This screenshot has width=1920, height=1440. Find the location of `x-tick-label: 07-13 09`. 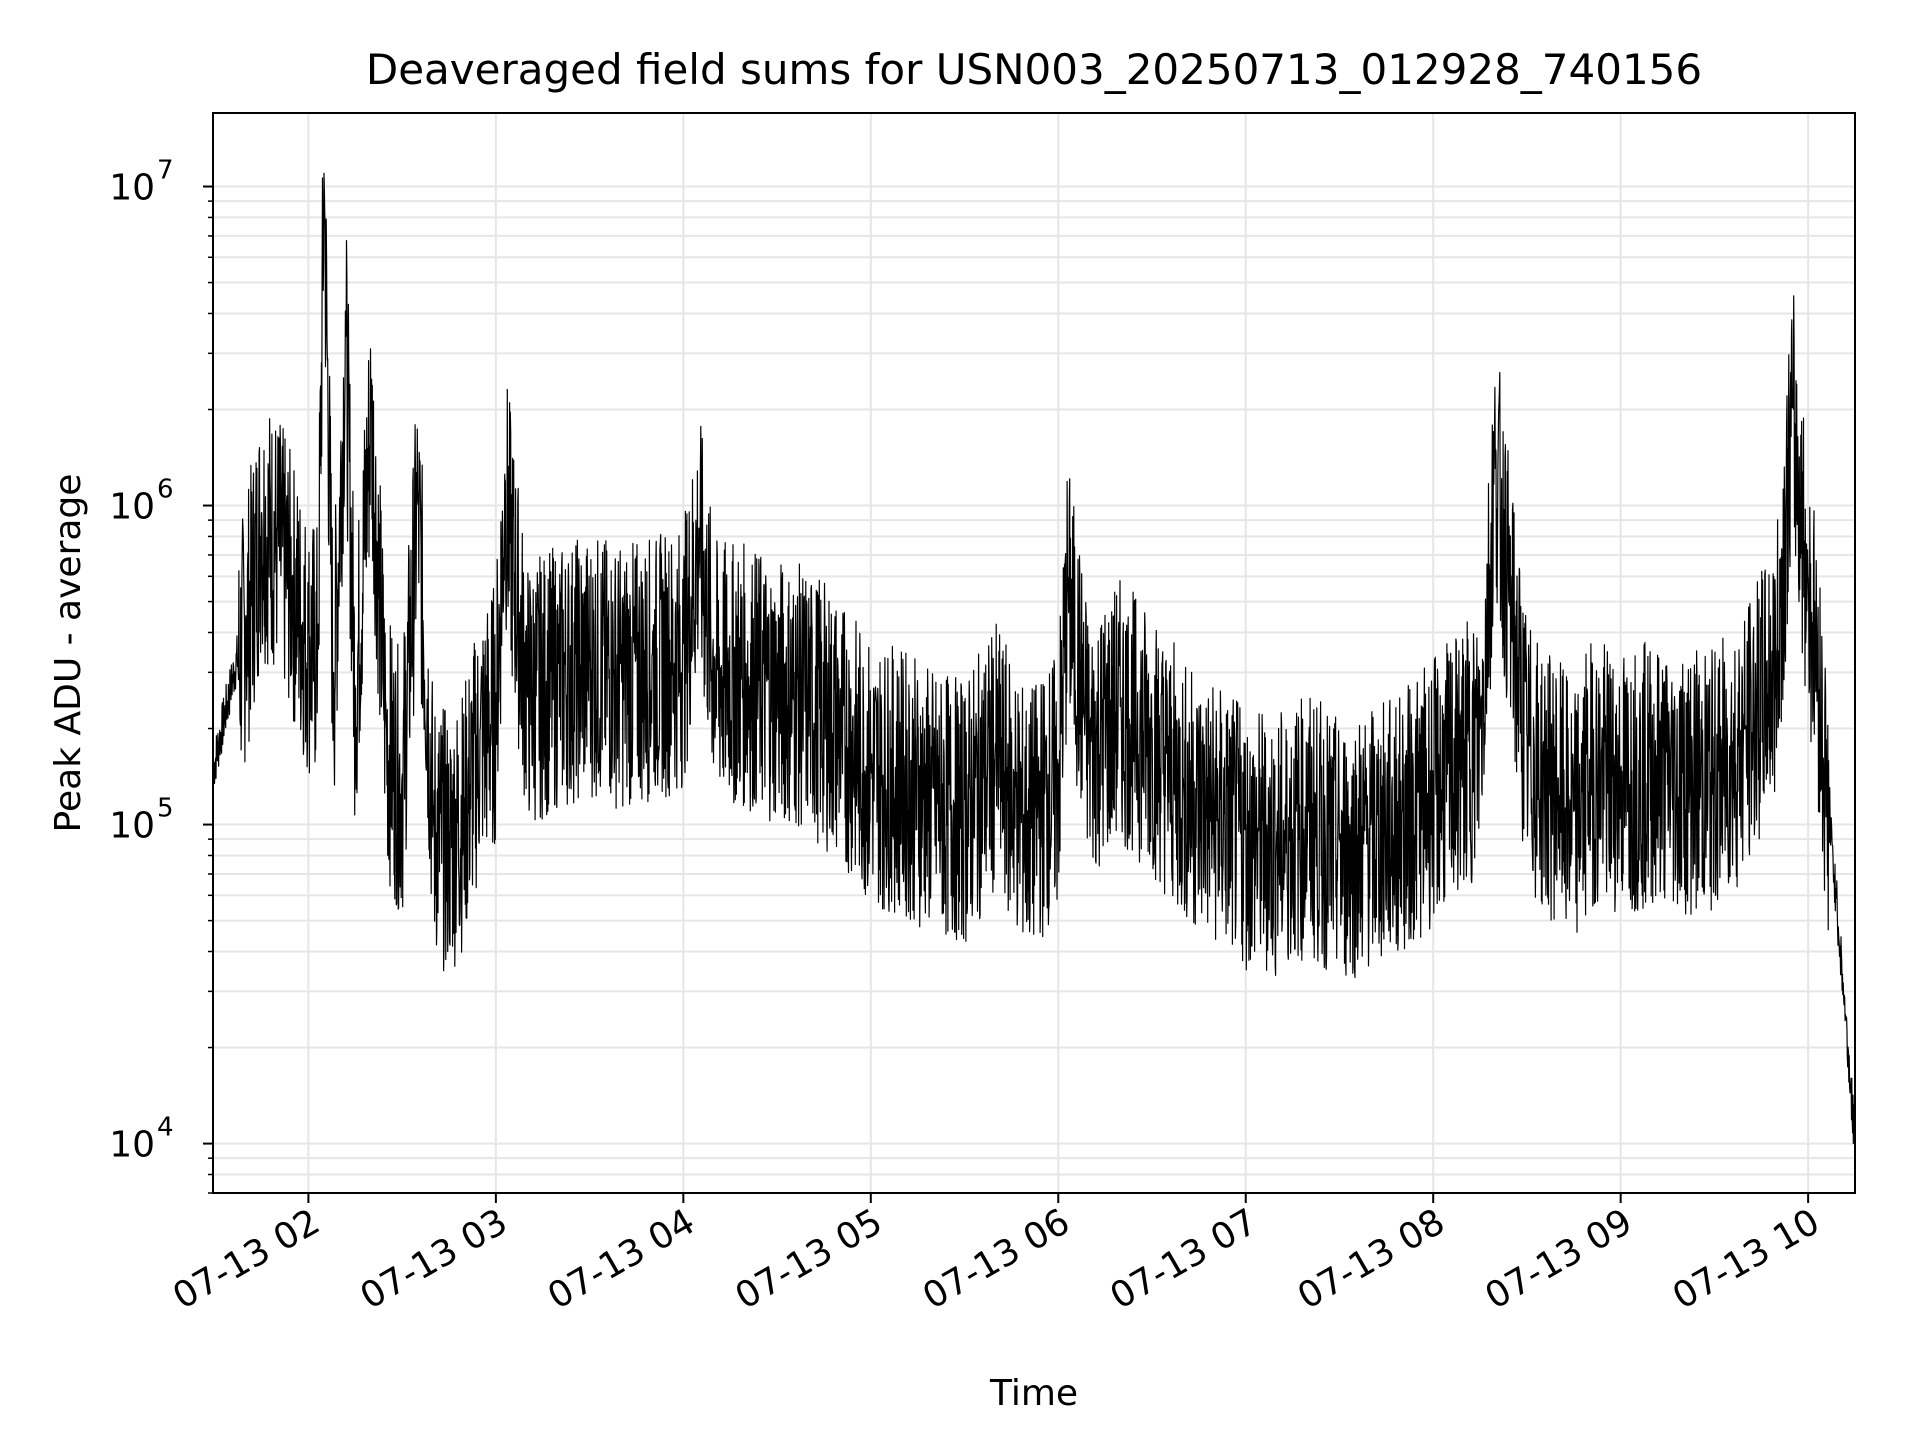

x-tick-label: 07-13 09 is located at coordinates (1558, 1259).